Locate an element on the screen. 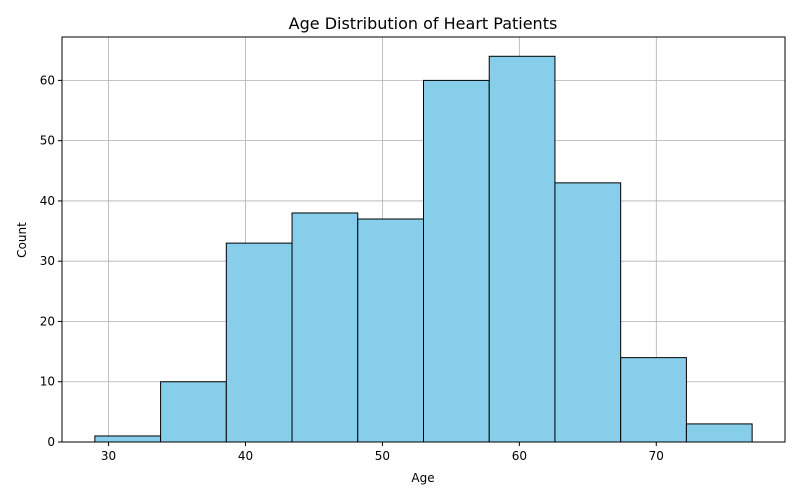 This screenshot has width=800, height=500. x-axis-label: Age is located at coordinates (422, 478).